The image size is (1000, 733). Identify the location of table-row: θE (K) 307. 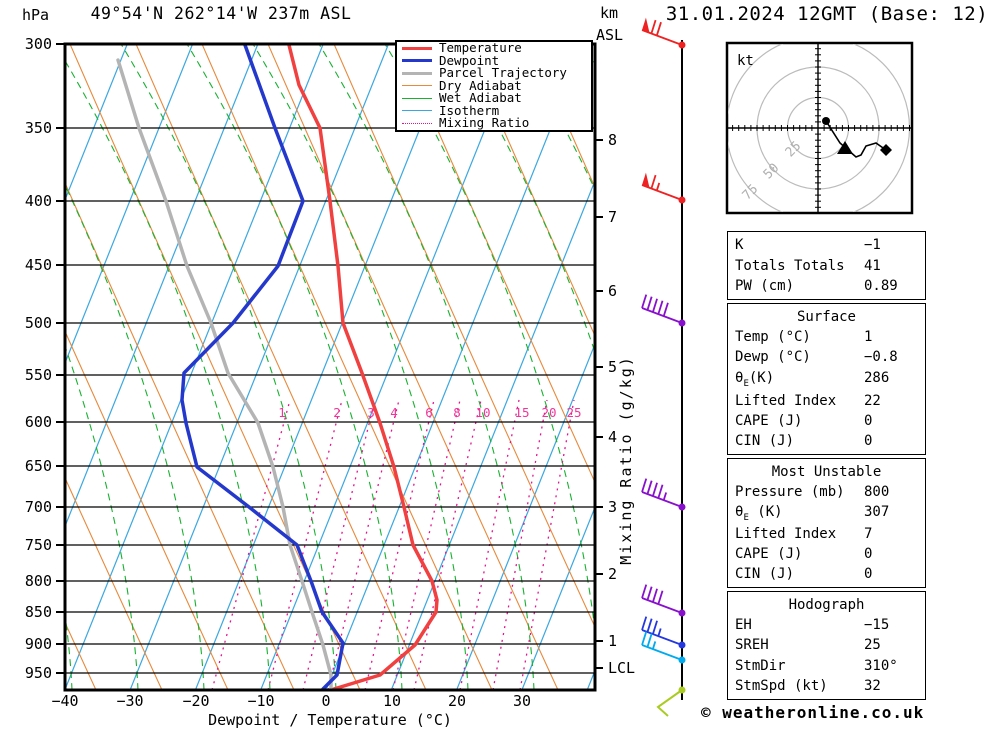
(826, 513).